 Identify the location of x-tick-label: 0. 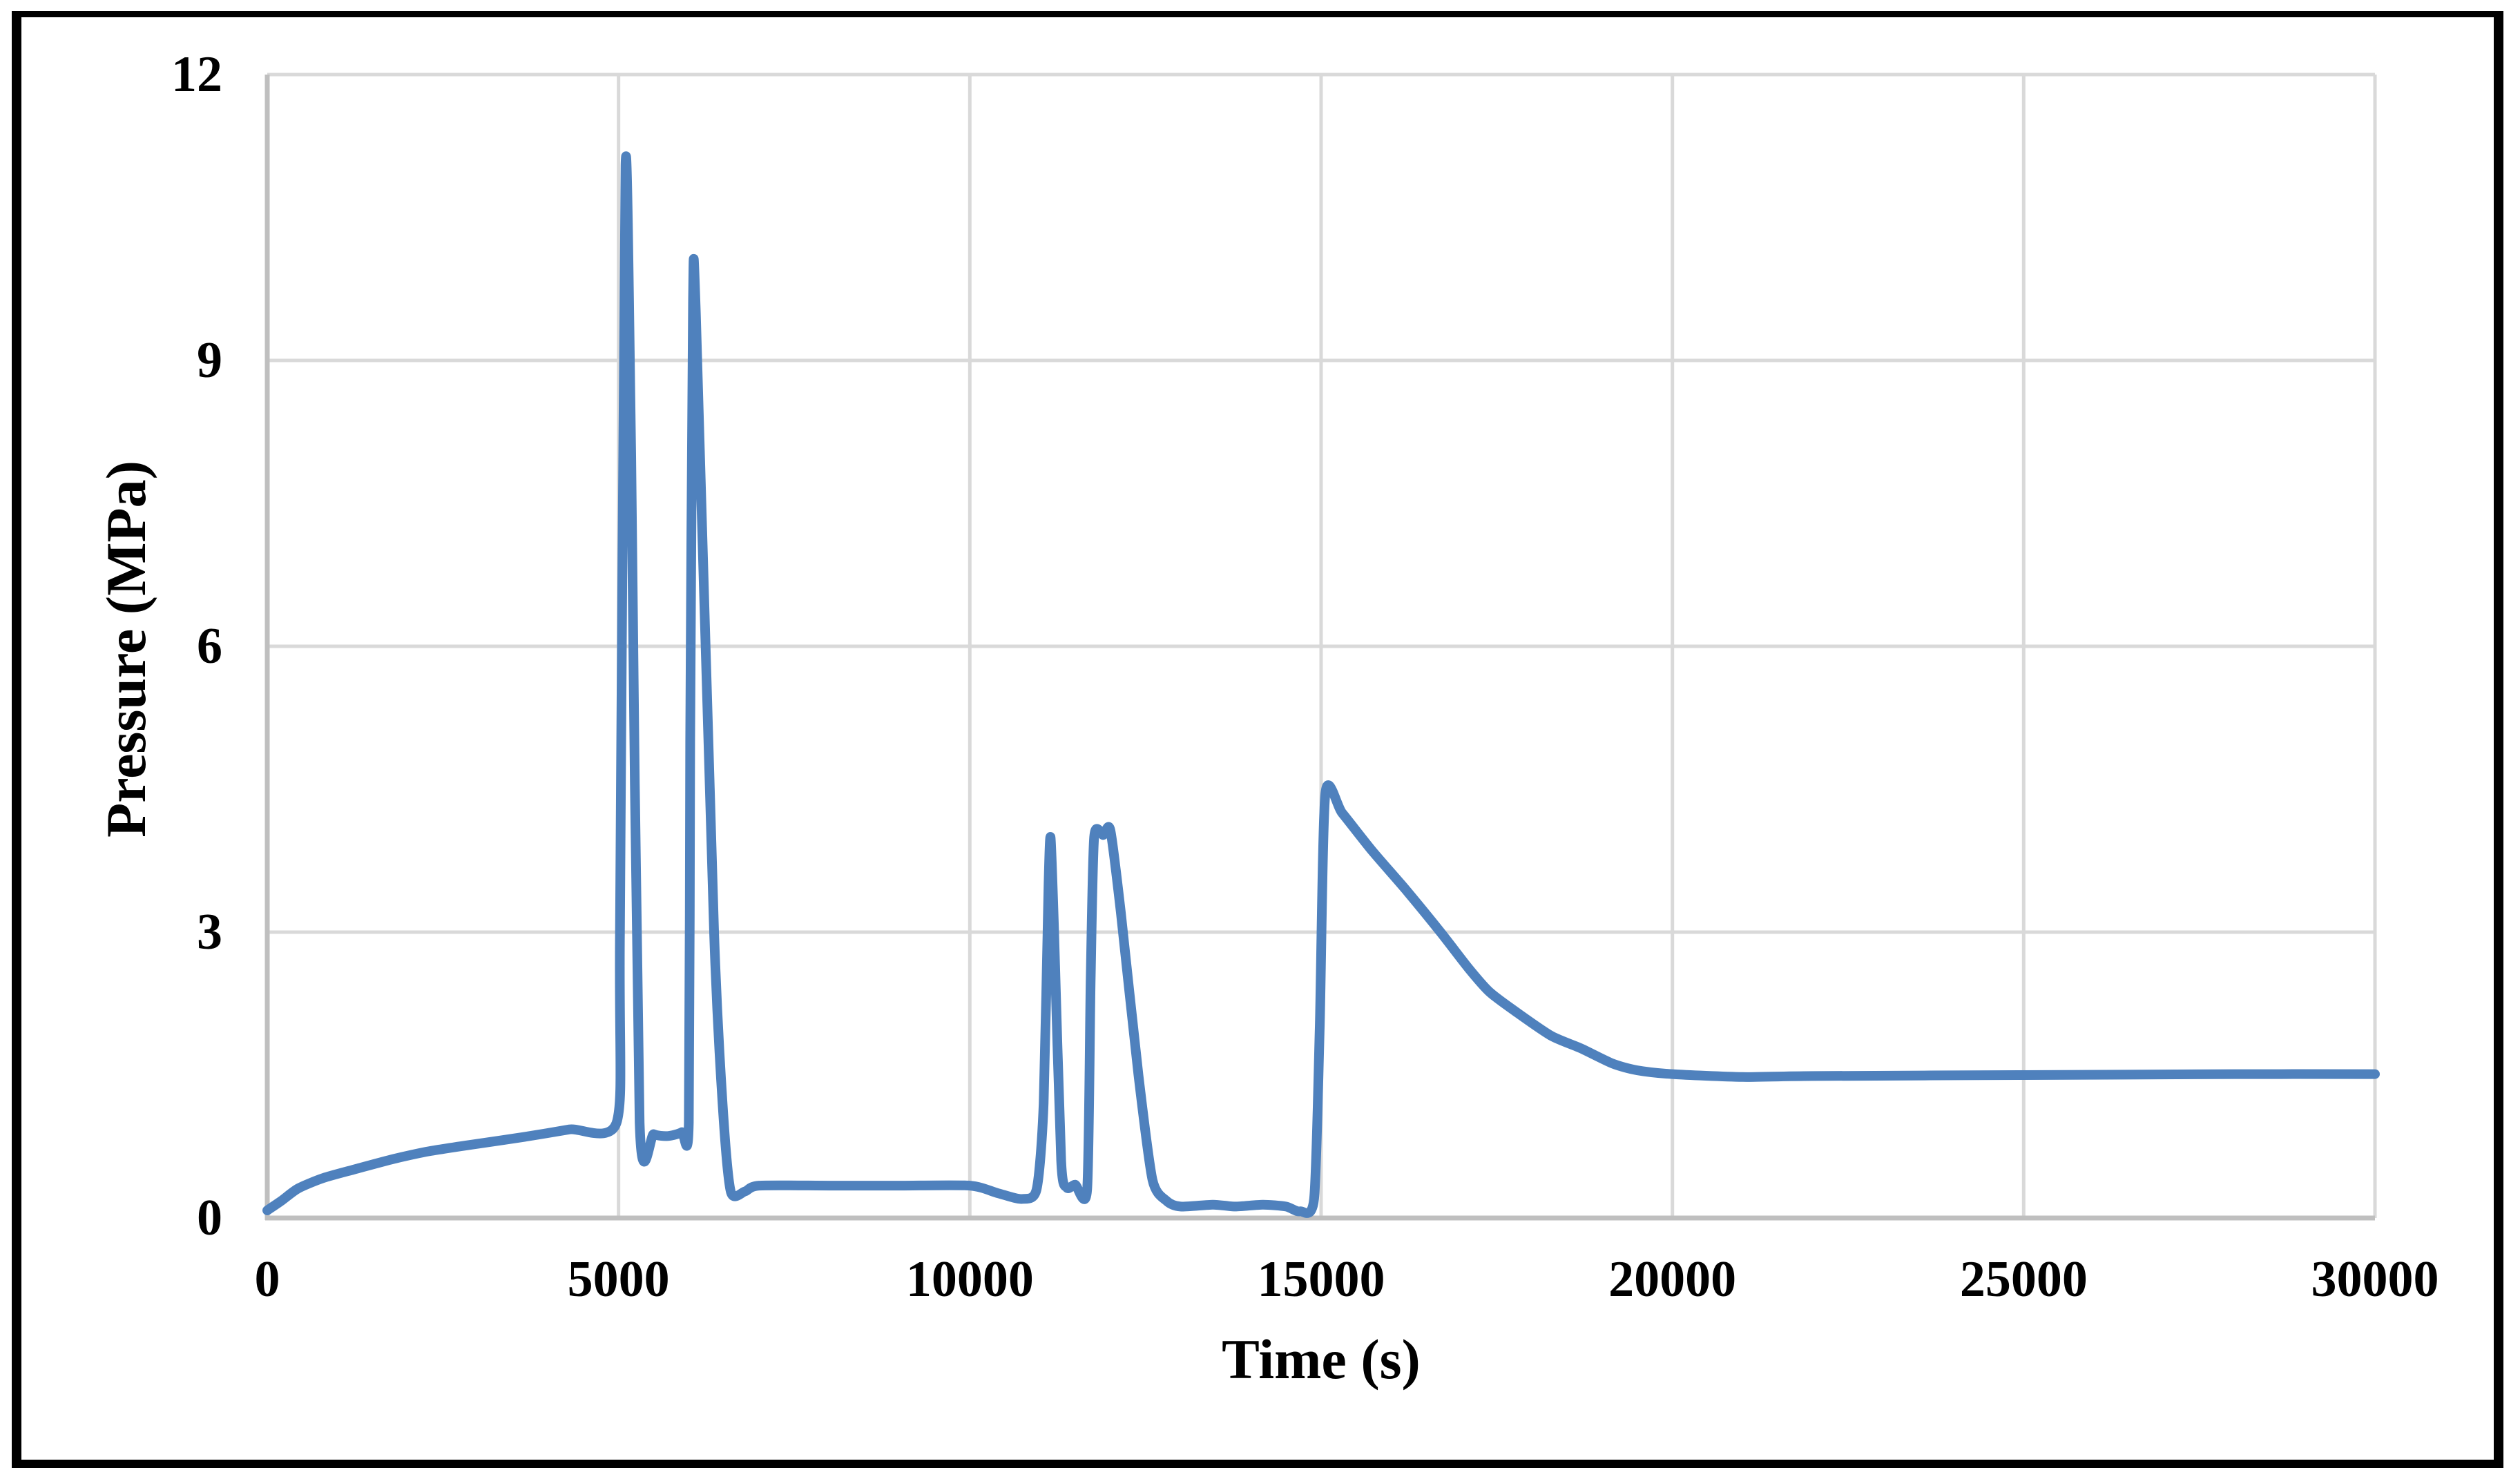
(267, 1279).